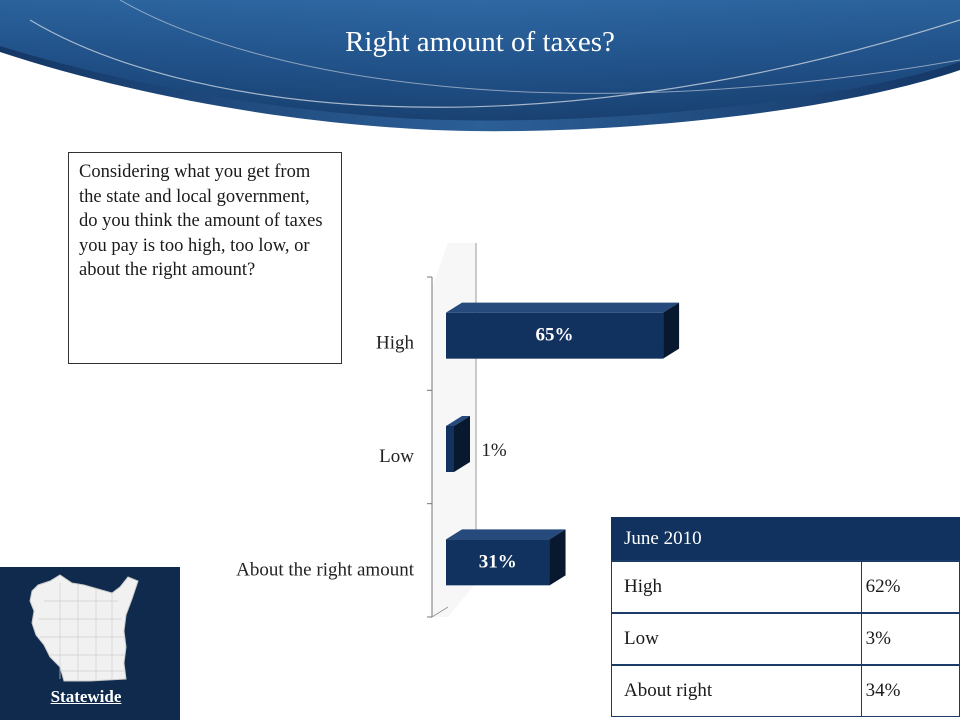  What do you see at coordinates (396, 456) in the screenshot?
I see `category-label: Low` at bounding box center [396, 456].